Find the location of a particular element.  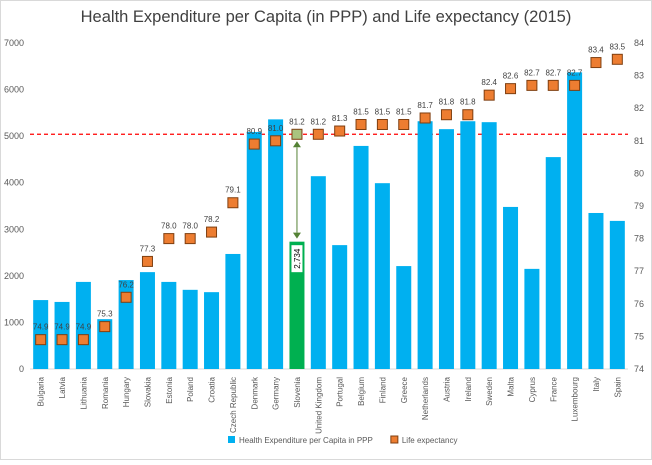

value-label: 81.3 is located at coordinates (340, 118).